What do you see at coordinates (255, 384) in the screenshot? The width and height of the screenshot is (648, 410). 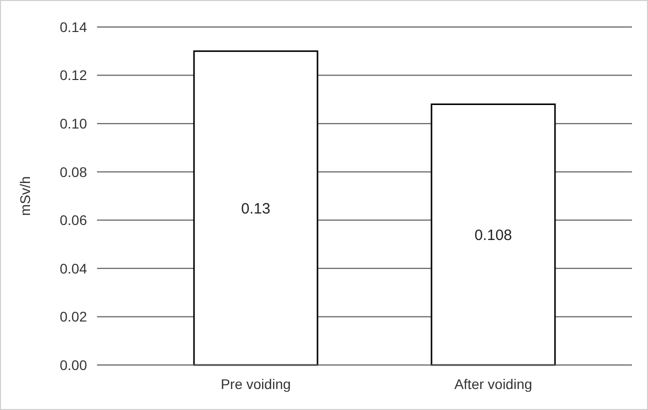 I see `x-tick-label: Pre voiding` at bounding box center [255, 384].